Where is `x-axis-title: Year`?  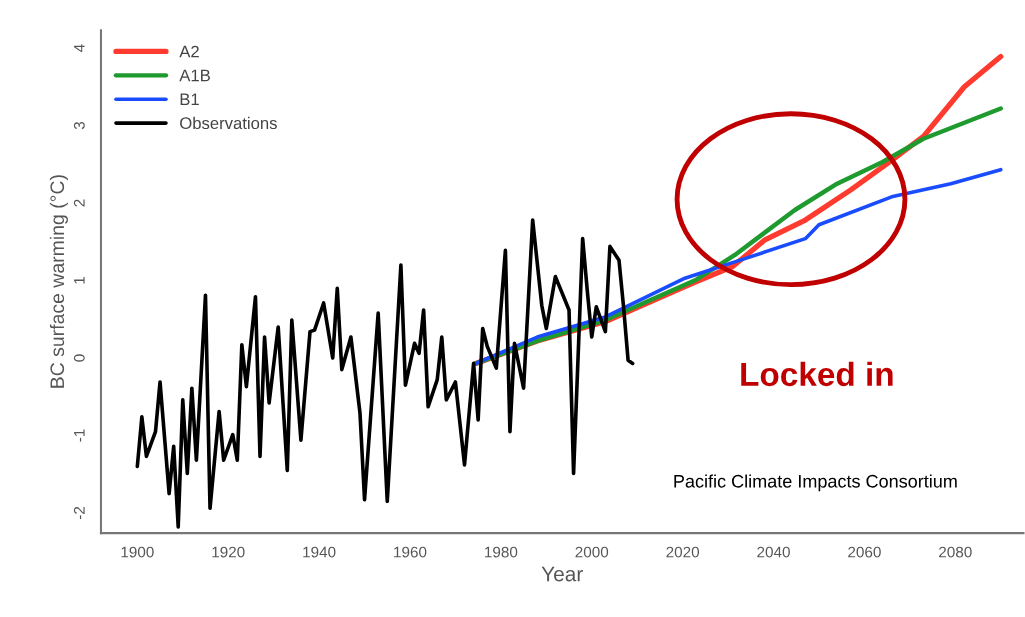 x-axis-title: Year is located at coordinates (562, 574).